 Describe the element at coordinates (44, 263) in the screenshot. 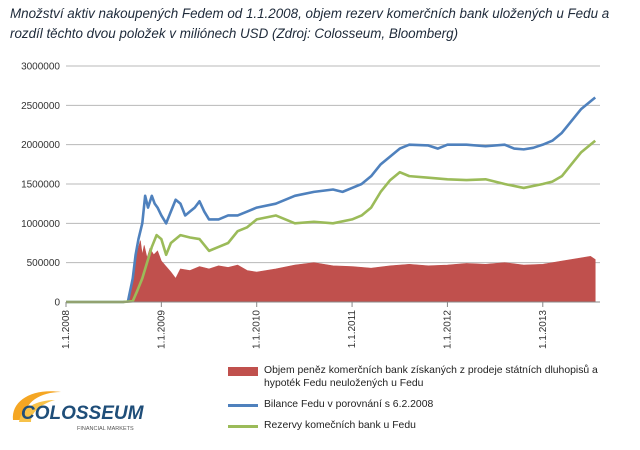

I see `y-tick-label: 500000` at that location.